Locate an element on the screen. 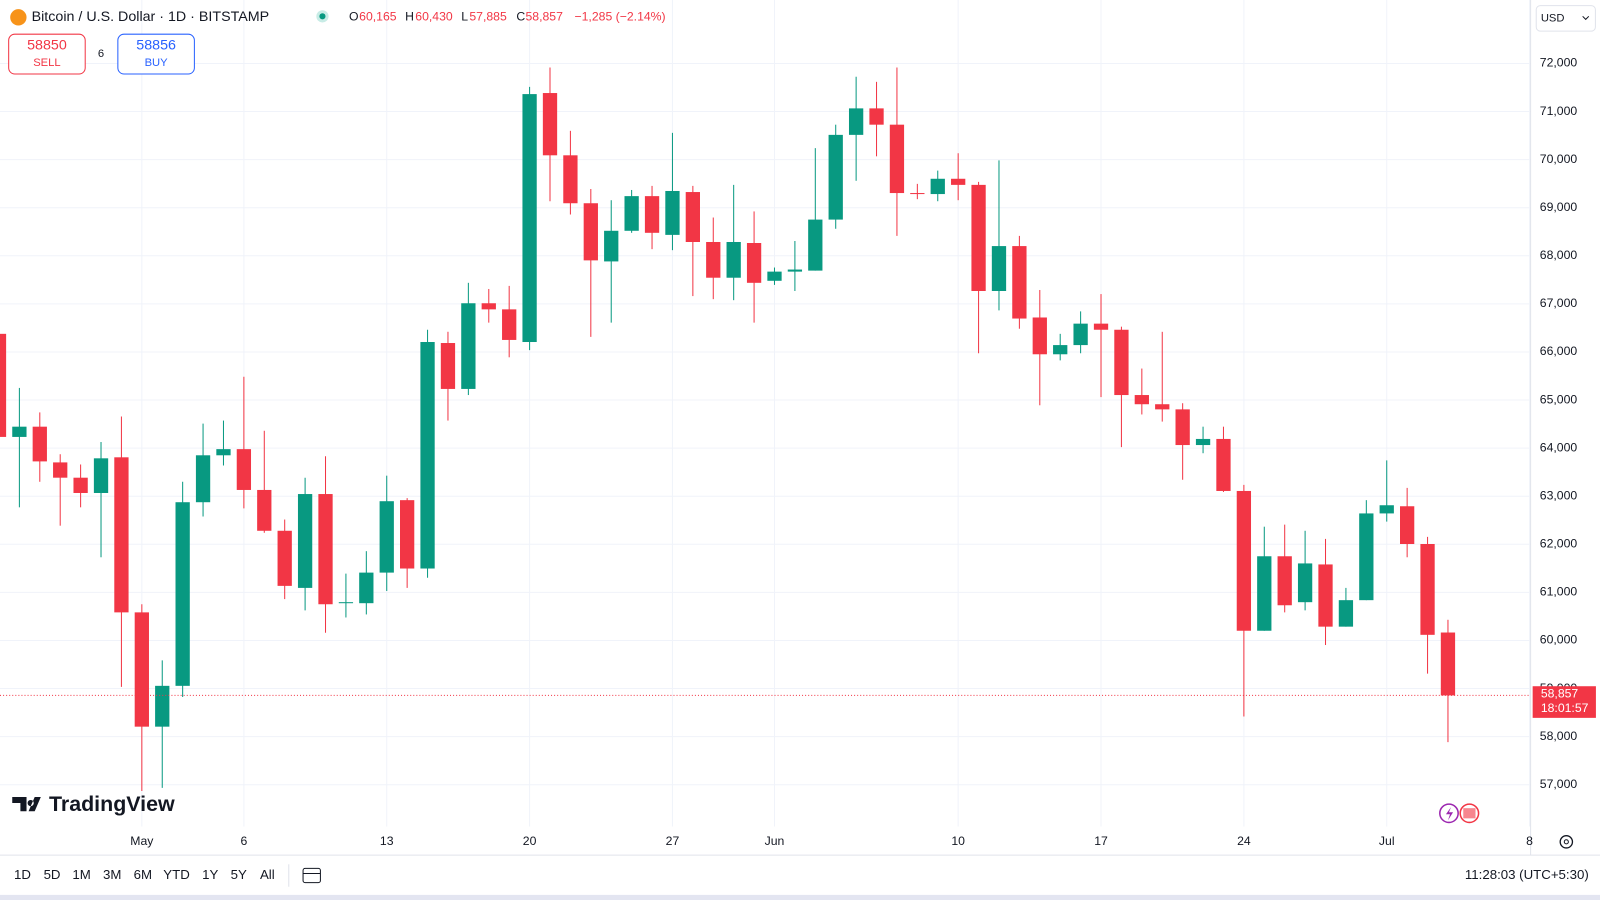 The width and height of the screenshot is (1600, 900). range-toolbar: 1D 5D 1M 3M 6M YTD 1Y 5Y All is located at coordinates (144, 874).